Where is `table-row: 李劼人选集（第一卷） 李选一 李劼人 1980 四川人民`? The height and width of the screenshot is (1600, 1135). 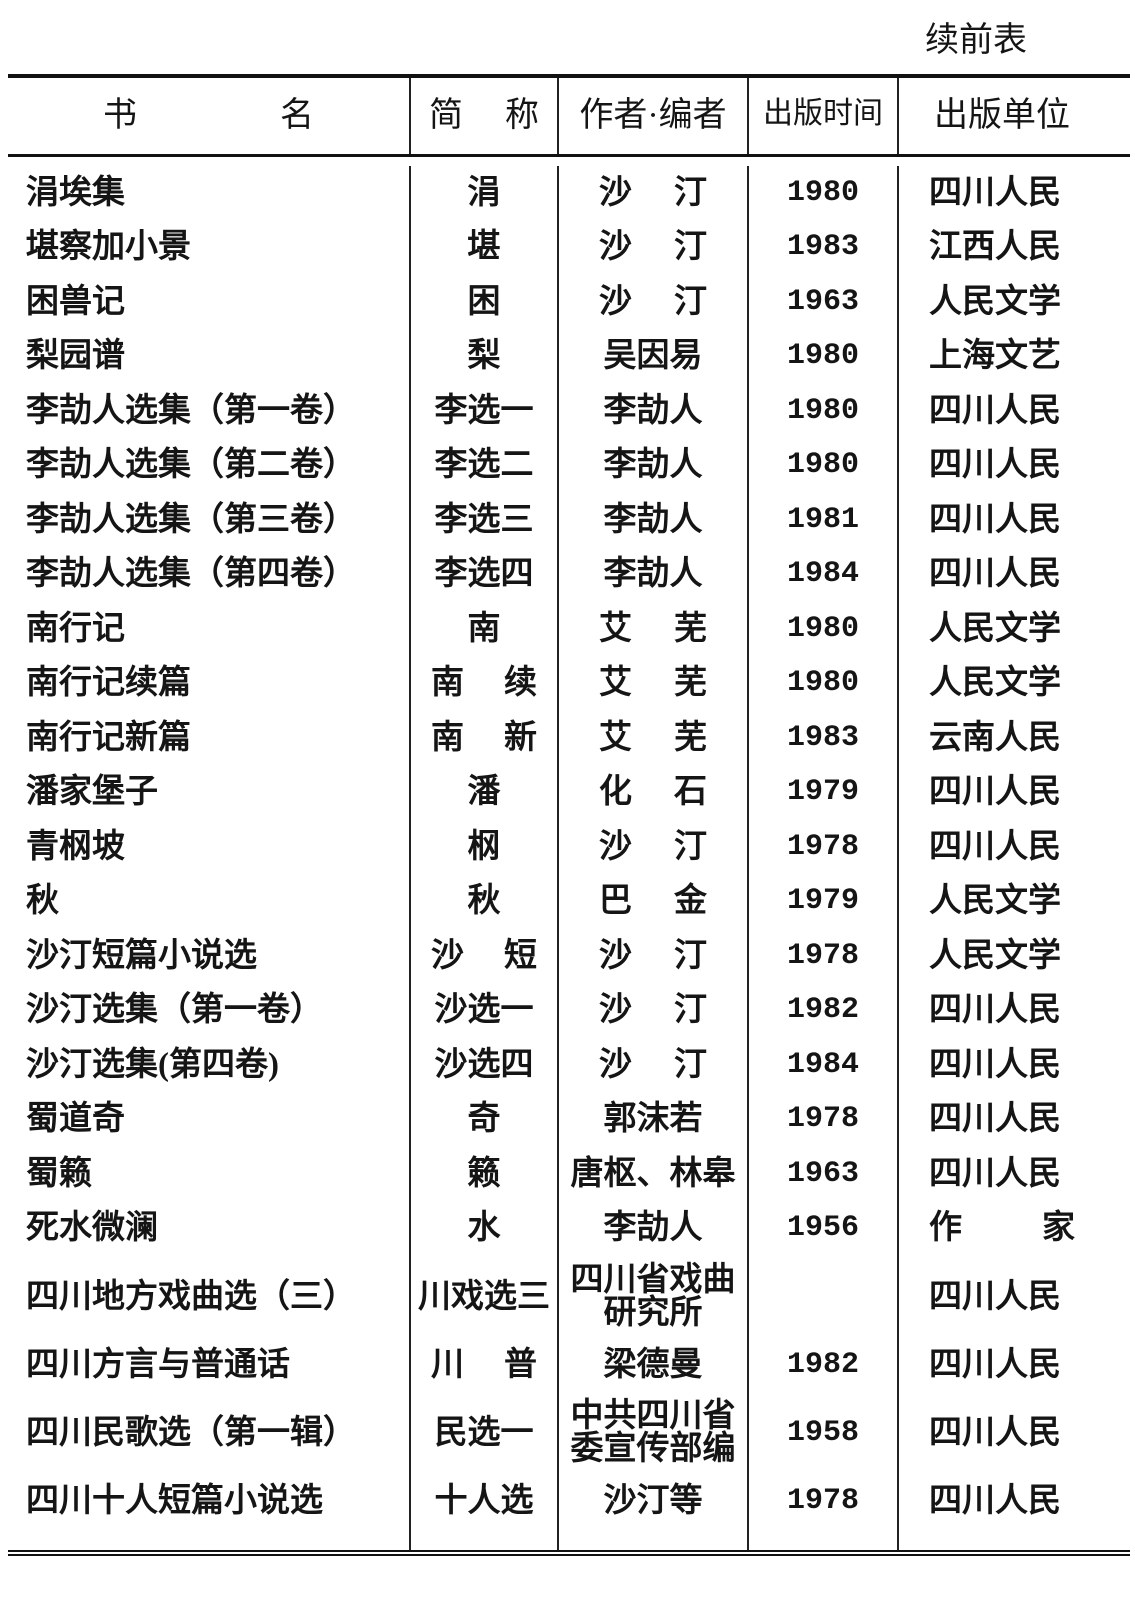 table-row: 李劼人选集（第一卷） 李选一 李劼人 1980 四川人民 is located at coordinates (569, 410).